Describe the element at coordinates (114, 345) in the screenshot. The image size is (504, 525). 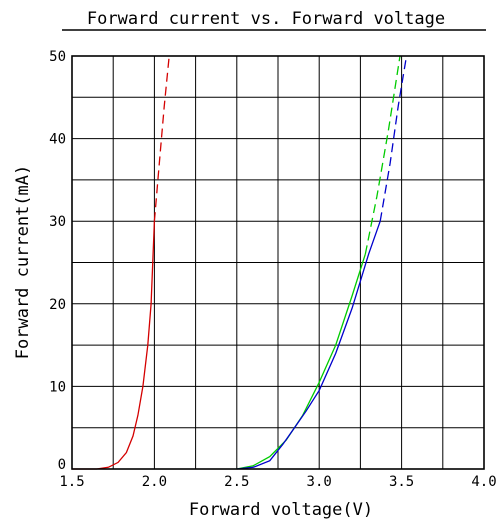
I see `series-1-solid-line` at that location.